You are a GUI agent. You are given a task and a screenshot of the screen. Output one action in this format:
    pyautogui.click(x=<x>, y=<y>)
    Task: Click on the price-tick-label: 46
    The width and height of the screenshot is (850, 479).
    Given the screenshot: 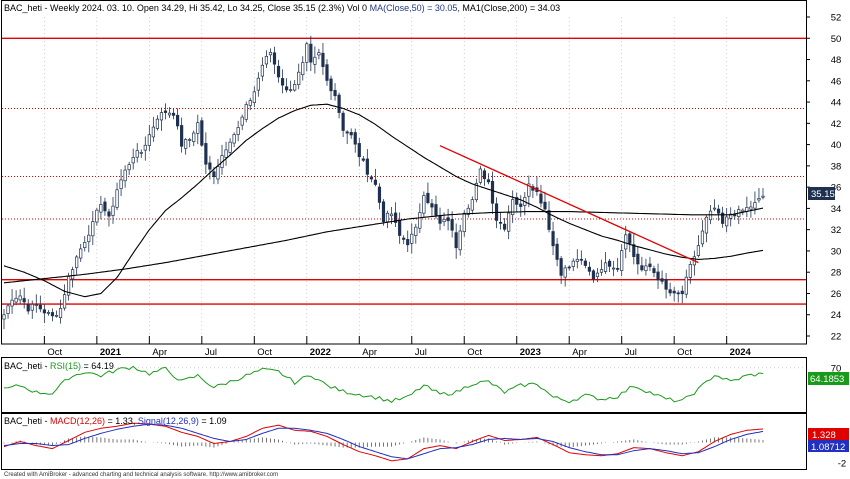 What is the action you would take?
    pyautogui.click(x=836, y=81)
    